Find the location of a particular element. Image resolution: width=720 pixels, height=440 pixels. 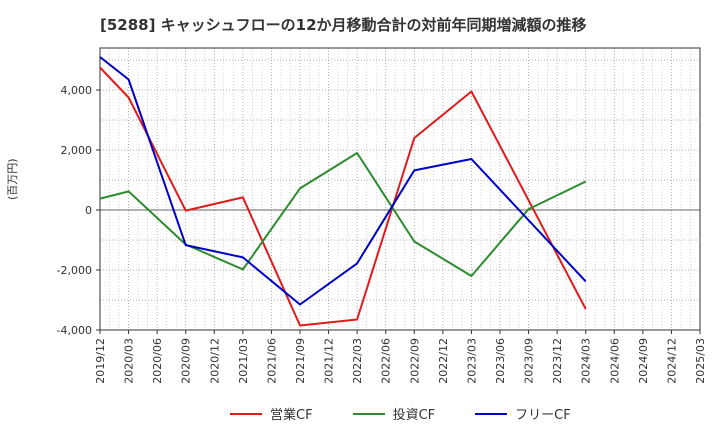

legend-label-operating-cf: 営業CF is located at coordinates (291, 415).